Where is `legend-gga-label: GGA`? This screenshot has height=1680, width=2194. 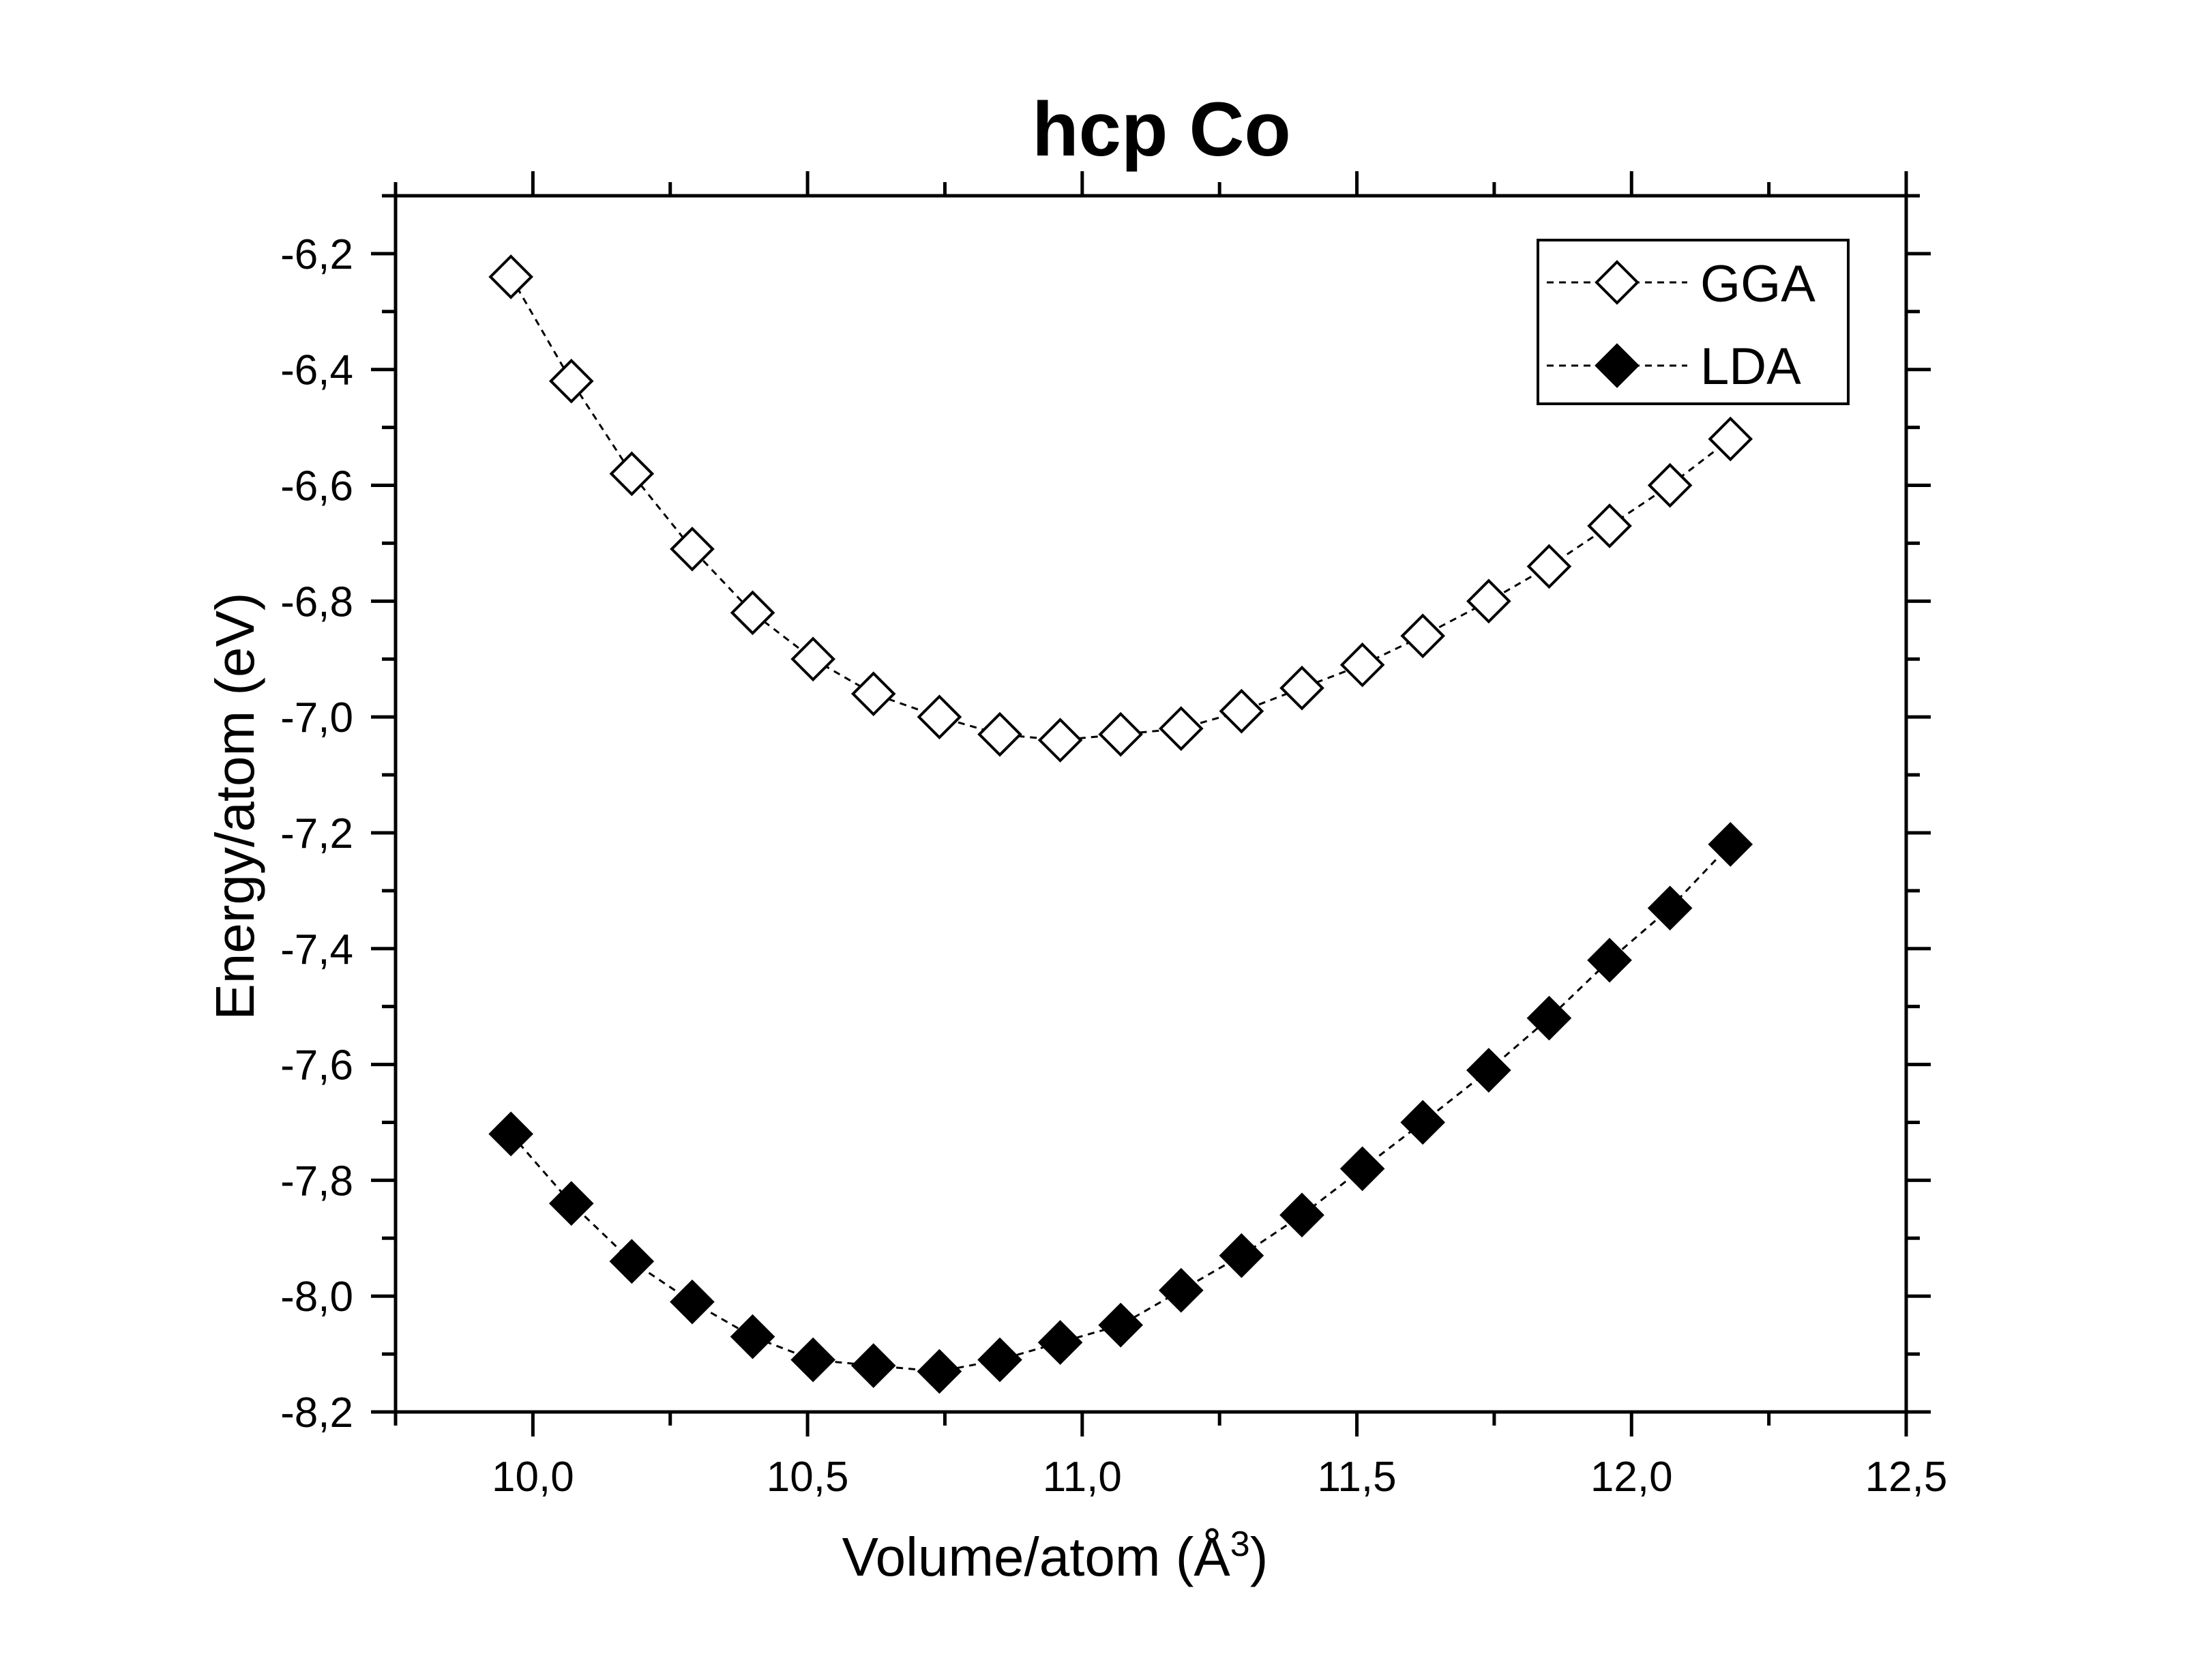 legend-gga-label: GGA is located at coordinates (1757, 284).